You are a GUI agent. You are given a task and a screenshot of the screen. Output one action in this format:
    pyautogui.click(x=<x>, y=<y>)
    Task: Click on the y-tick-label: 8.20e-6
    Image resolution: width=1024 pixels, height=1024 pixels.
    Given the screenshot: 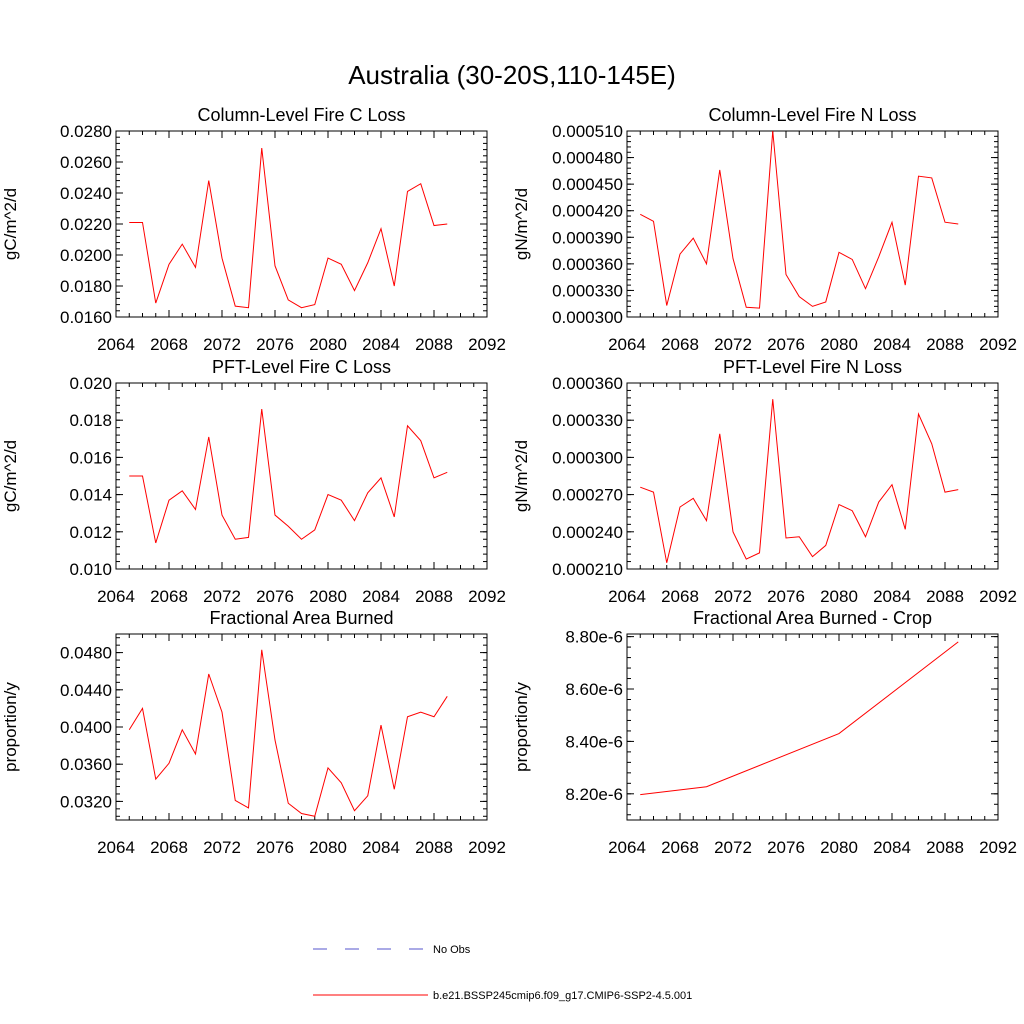 What is the action you would take?
    pyautogui.click(x=594, y=794)
    